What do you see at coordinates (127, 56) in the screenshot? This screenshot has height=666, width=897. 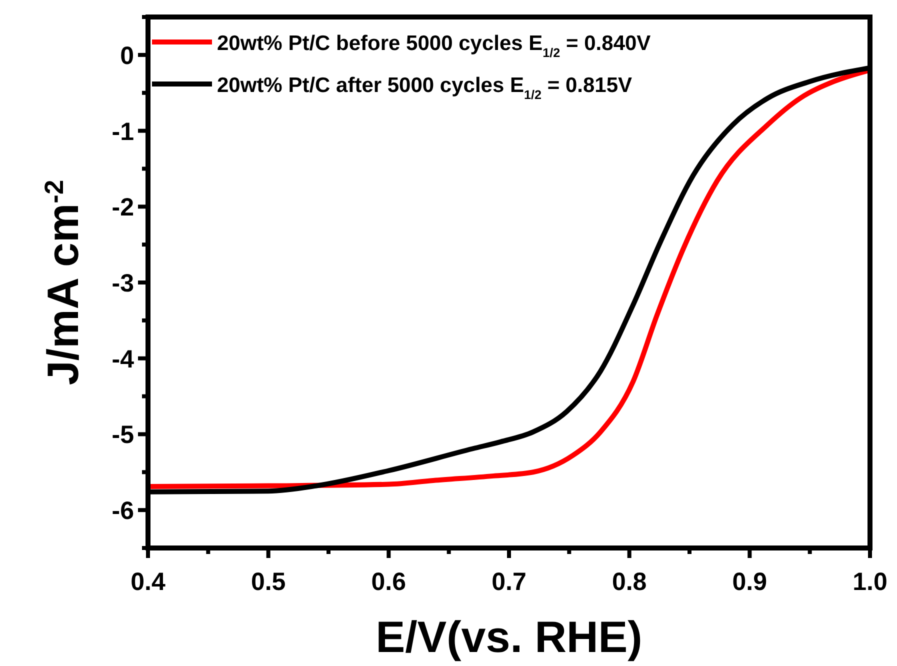 I see `y-tick-label: 0` at bounding box center [127, 56].